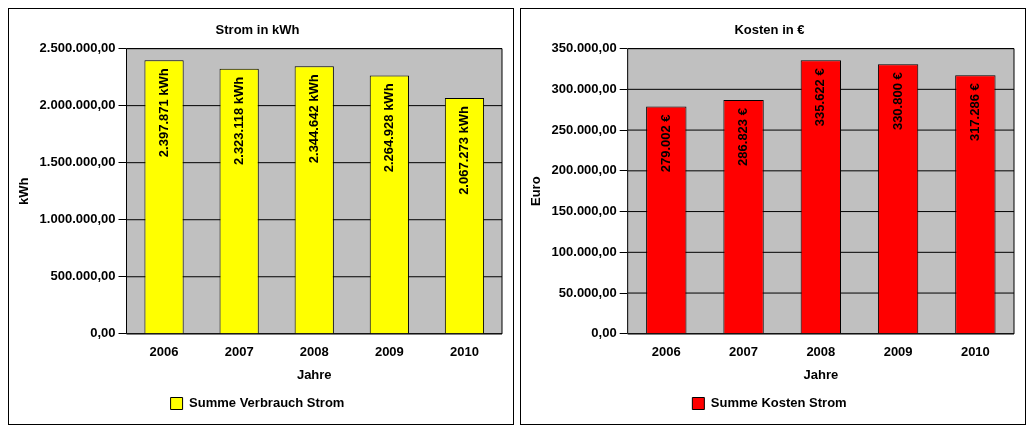 This screenshot has height=433, width=1034. What do you see at coordinates (77, 48) in the screenshot?
I see `y-tick-label: 2.500.000,00` at bounding box center [77, 48].